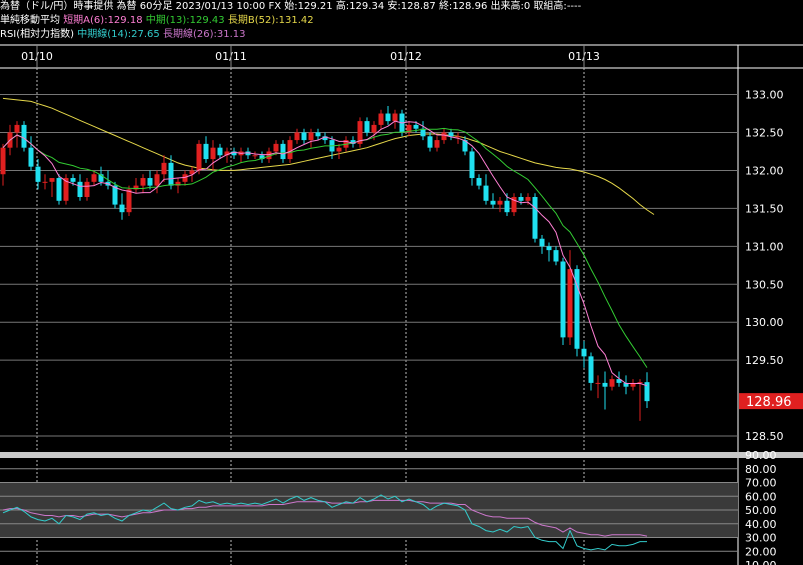 This screenshot has height=565, width=803. I want to click on open-label: 始:, so click(291, 6).